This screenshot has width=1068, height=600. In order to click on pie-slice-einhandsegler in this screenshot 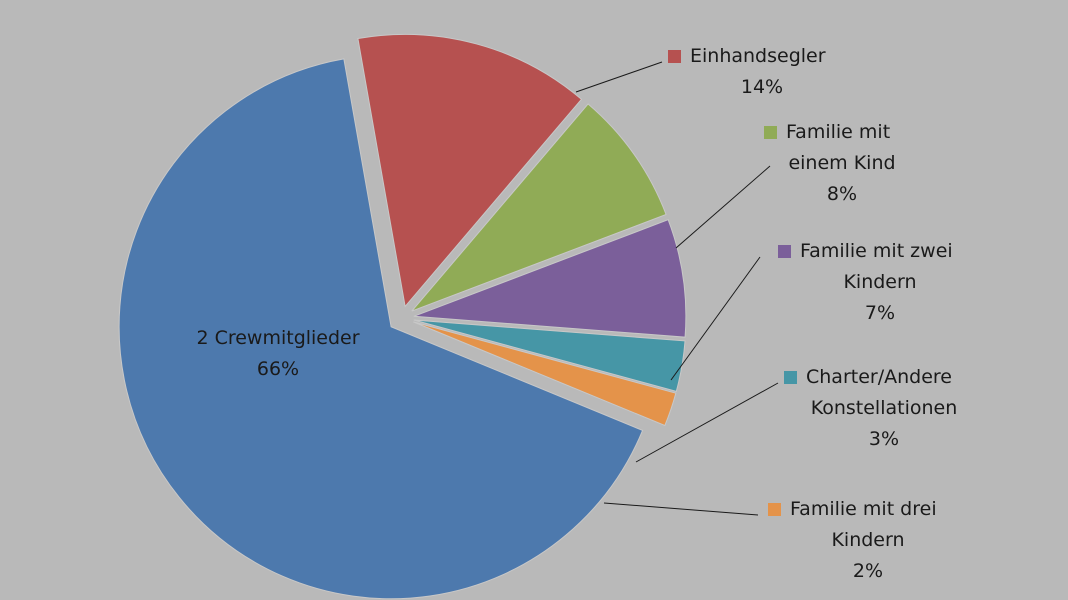, I will do `click(470, 170)`.